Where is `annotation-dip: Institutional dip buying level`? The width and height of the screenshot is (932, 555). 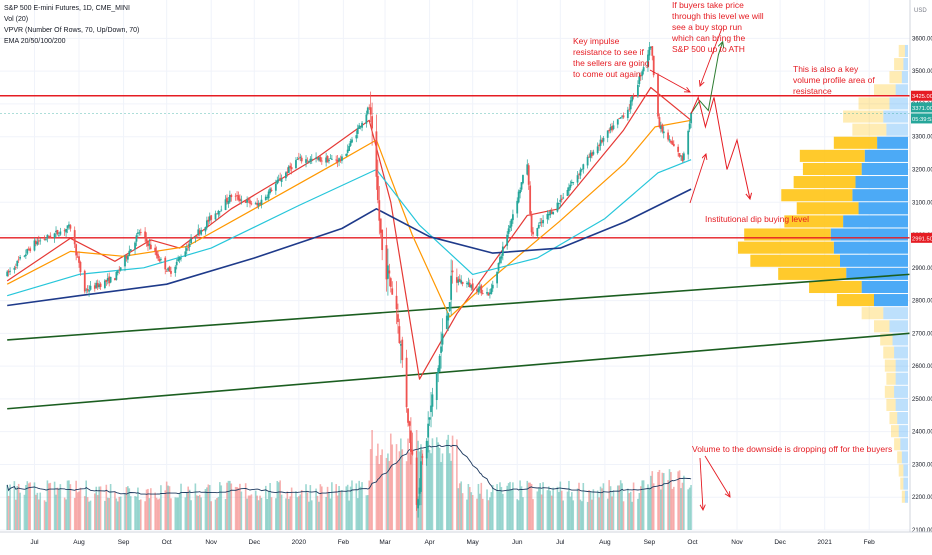 annotation-dip: Institutional dip buying level is located at coordinates (757, 219).